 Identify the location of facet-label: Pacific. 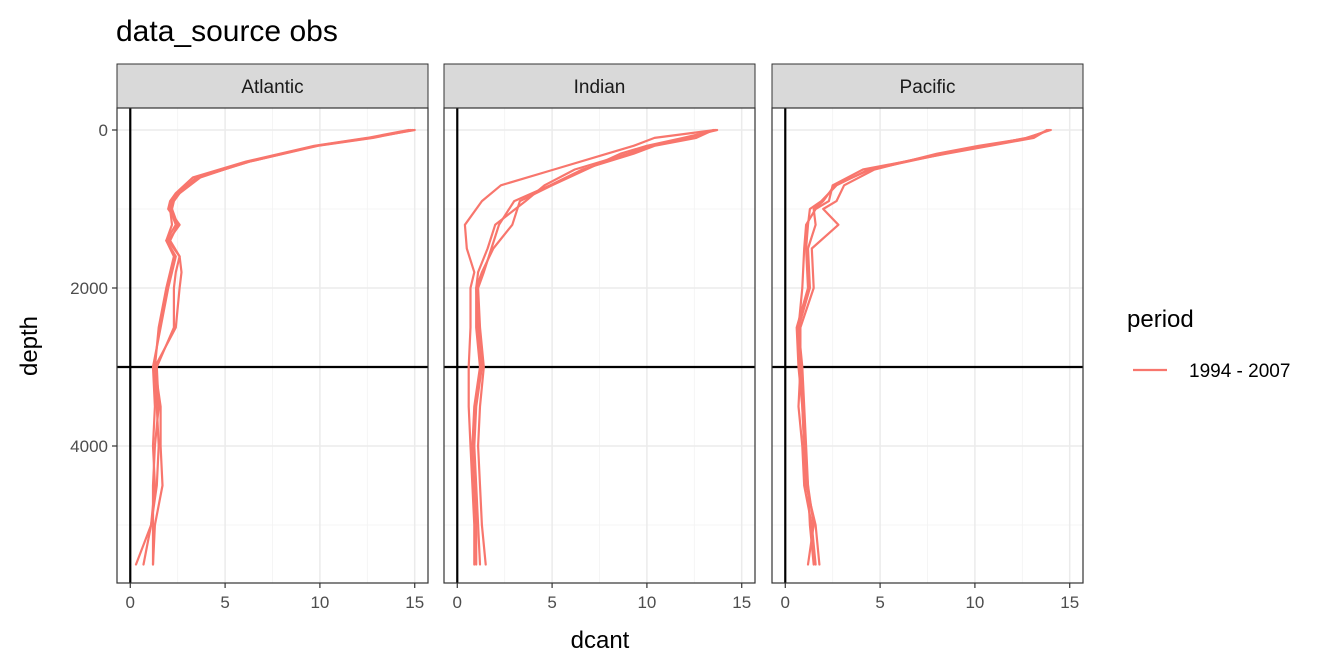
(928, 87).